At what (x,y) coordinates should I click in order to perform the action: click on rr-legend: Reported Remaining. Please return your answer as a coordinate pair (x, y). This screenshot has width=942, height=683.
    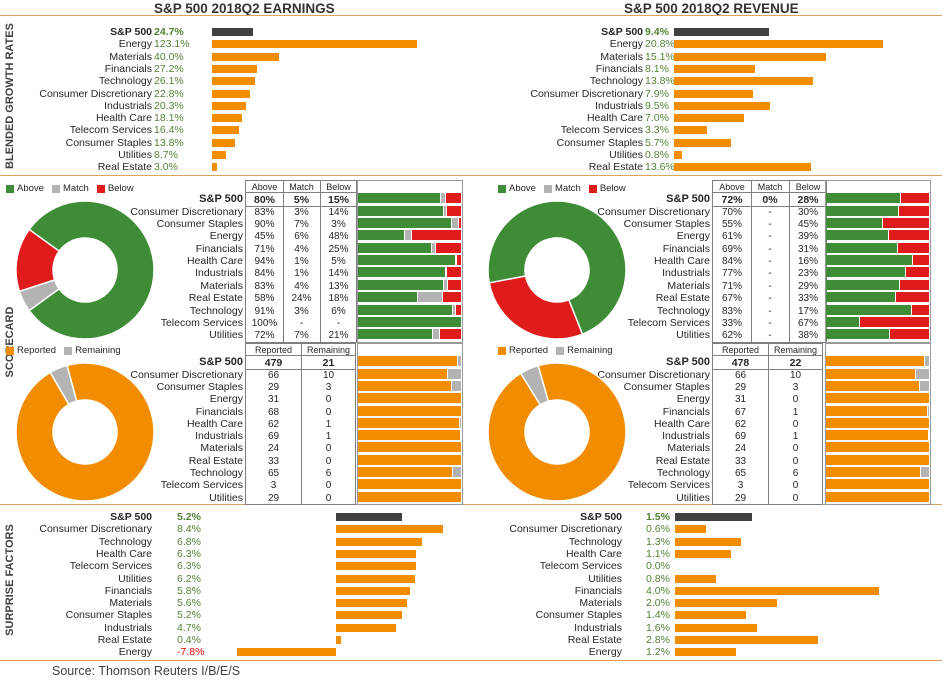
    Looking at the image, I should click on (66, 350).